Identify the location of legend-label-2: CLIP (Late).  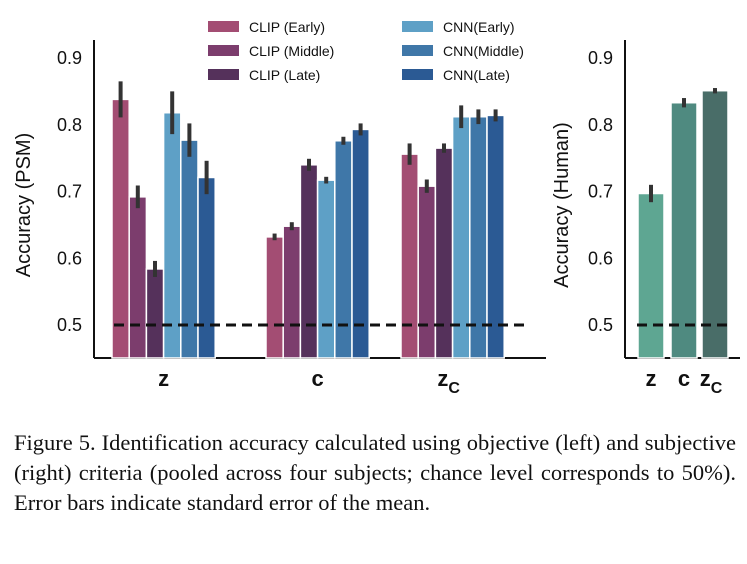
(284, 75).